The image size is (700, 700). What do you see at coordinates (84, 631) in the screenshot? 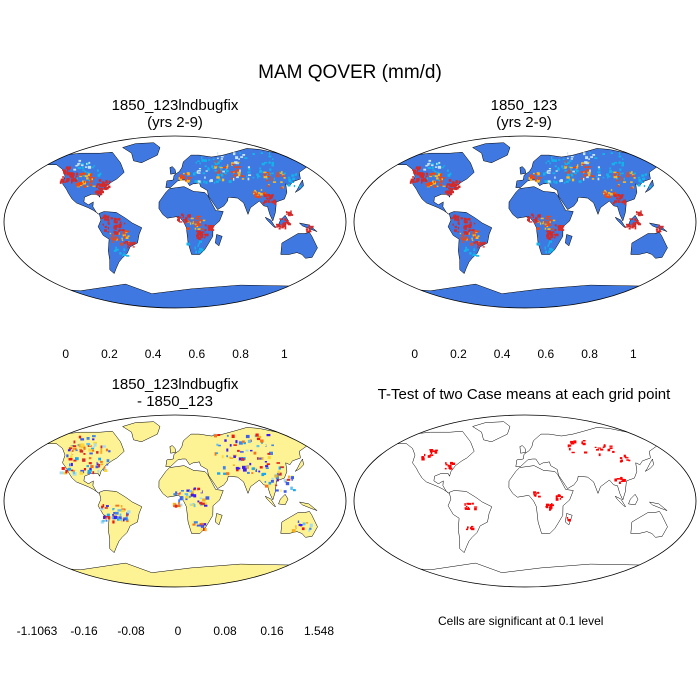
I see `colorbar-tick-label: -0.16` at bounding box center [84, 631].